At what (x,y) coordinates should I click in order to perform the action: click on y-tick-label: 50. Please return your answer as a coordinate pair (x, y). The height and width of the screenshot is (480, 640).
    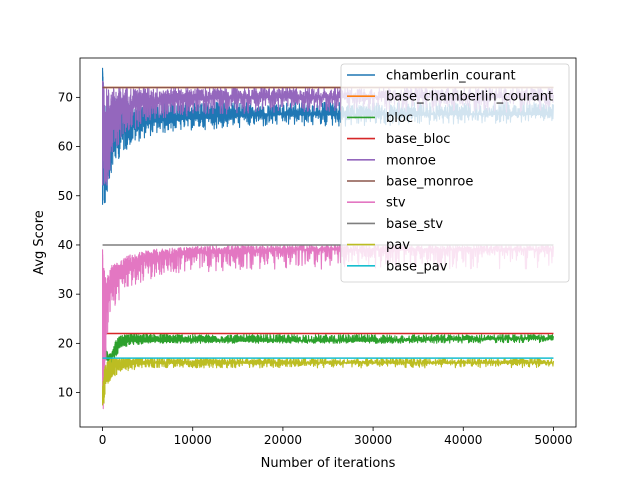
    Looking at the image, I should click on (65, 196).